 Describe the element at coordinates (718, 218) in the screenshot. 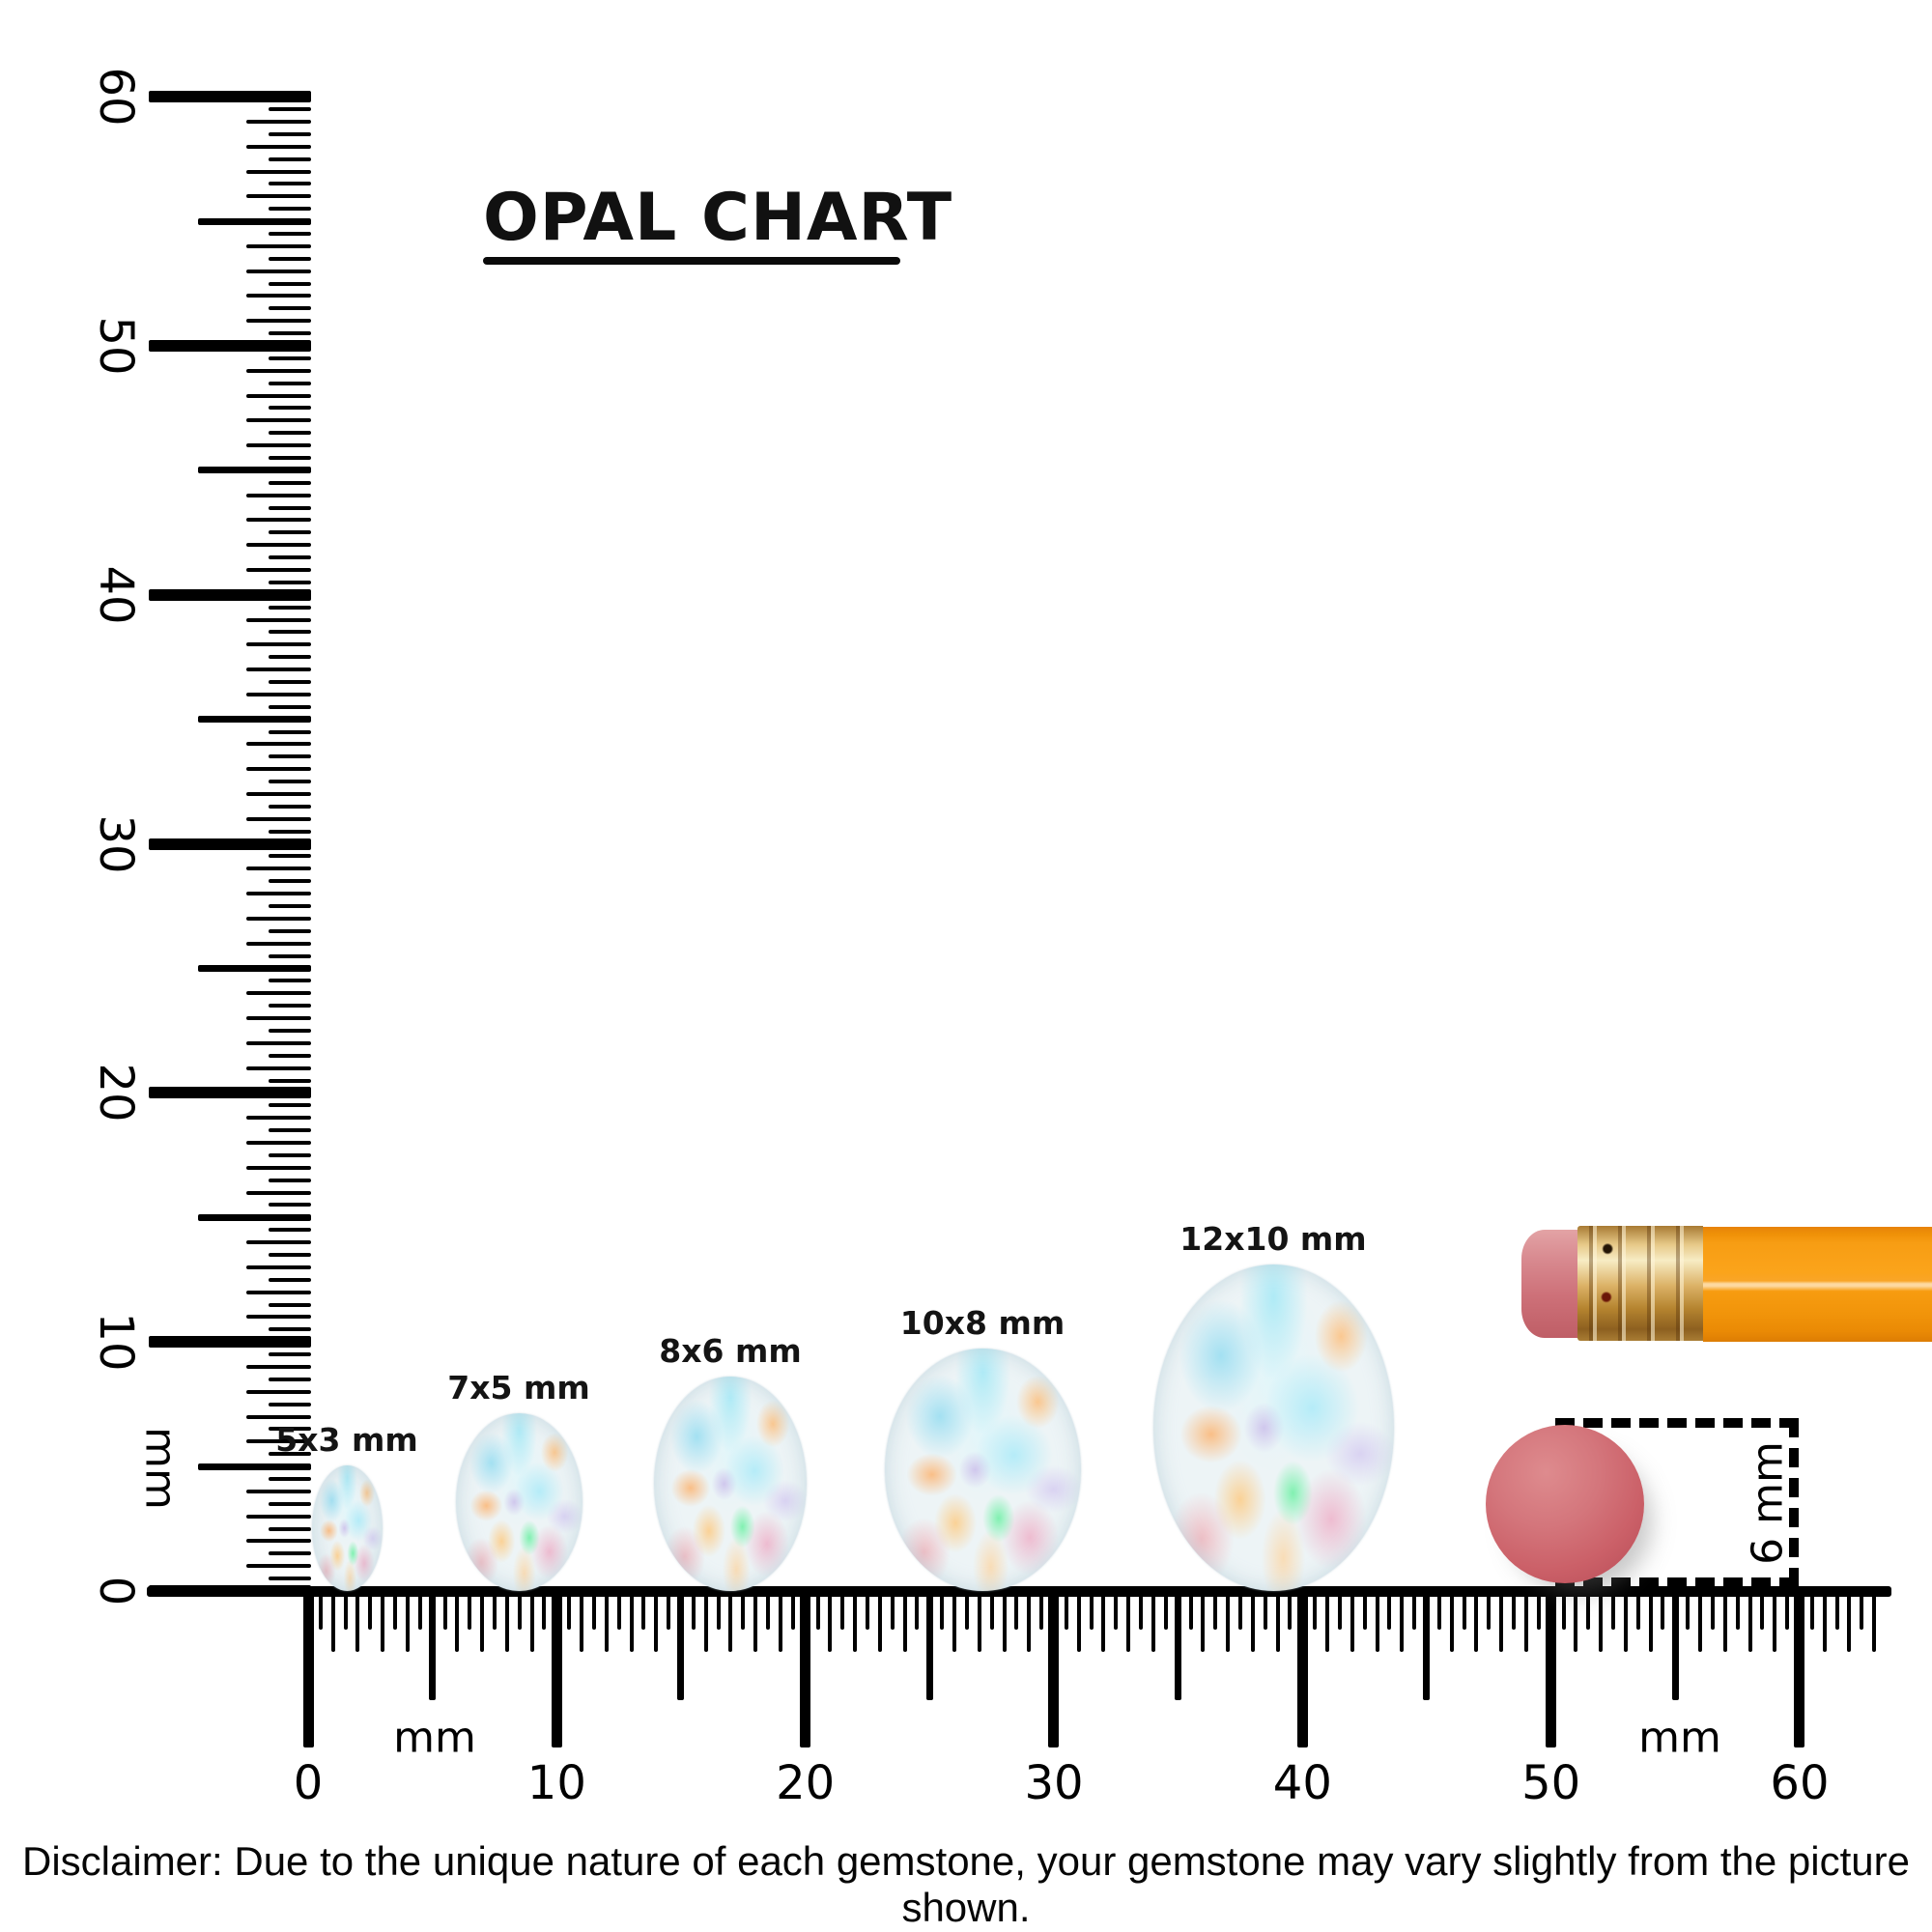

I see `page-title: OPAL CHART` at that location.